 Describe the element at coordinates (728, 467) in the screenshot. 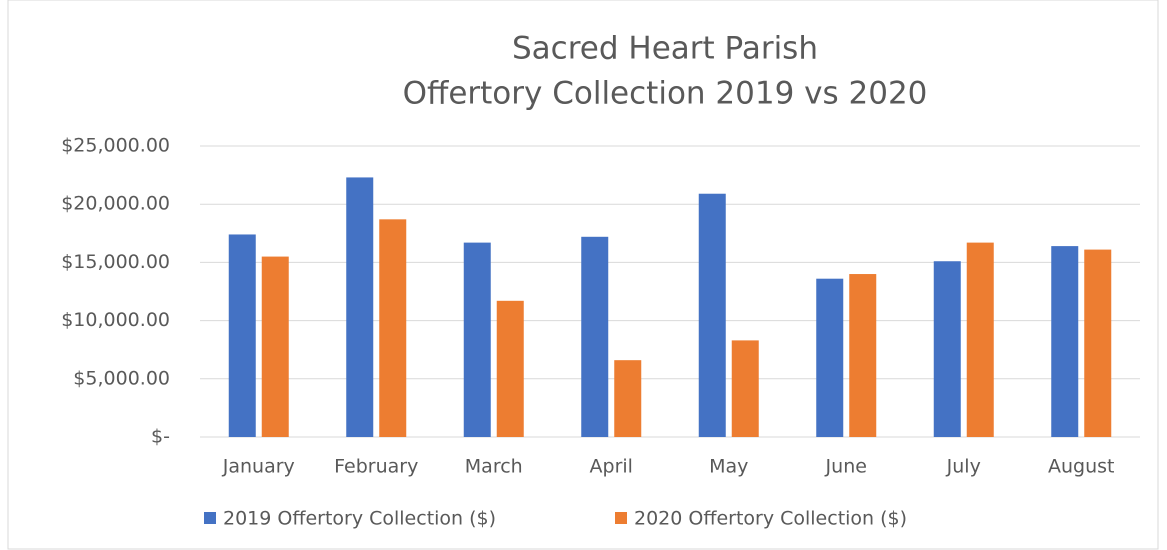

I see `x-tick-label: May` at that location.